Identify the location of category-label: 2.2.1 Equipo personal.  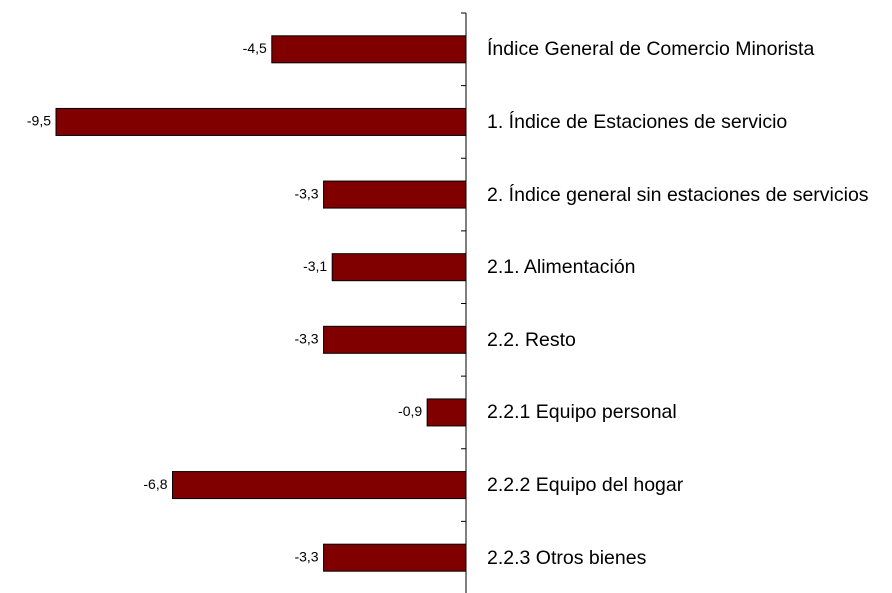
(582, 412).